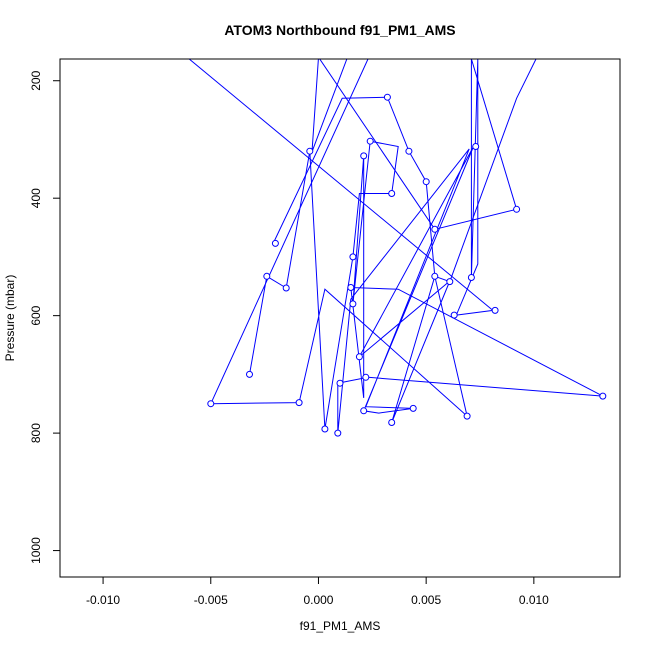 This screenshot has height=650, width=650. What do you see at coordinates (426, 600) in the screenshot?
I see `x-tick-label: 0.005` at bounding box center [426, 600].